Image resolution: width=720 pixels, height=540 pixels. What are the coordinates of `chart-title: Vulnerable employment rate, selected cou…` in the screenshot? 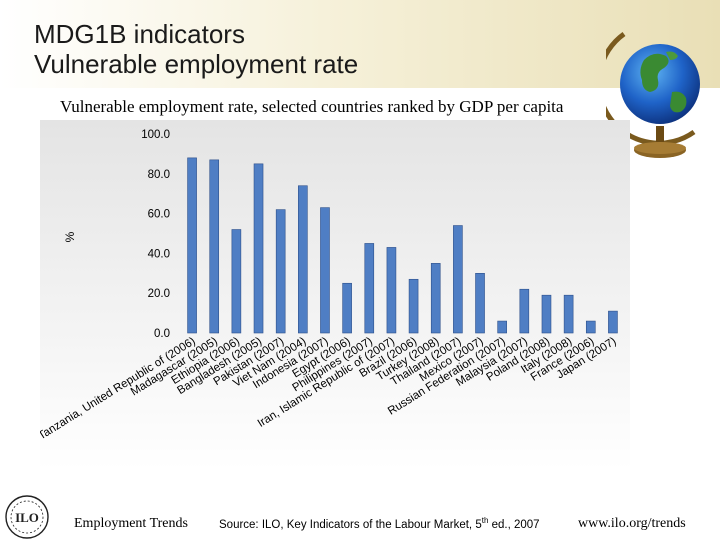 It's located at (312, 106).